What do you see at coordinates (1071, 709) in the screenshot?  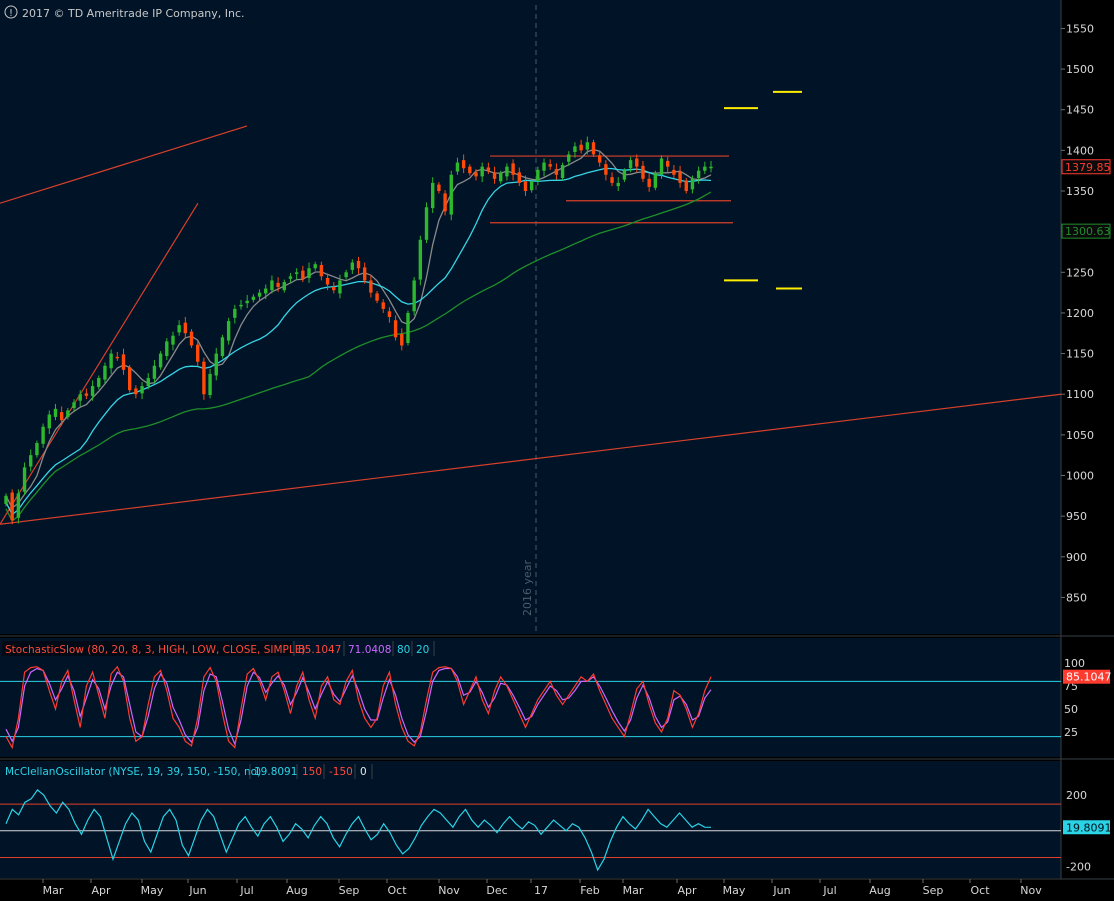 I see `stochastic-tick-label: 50` at bounding box center [1071, 709].